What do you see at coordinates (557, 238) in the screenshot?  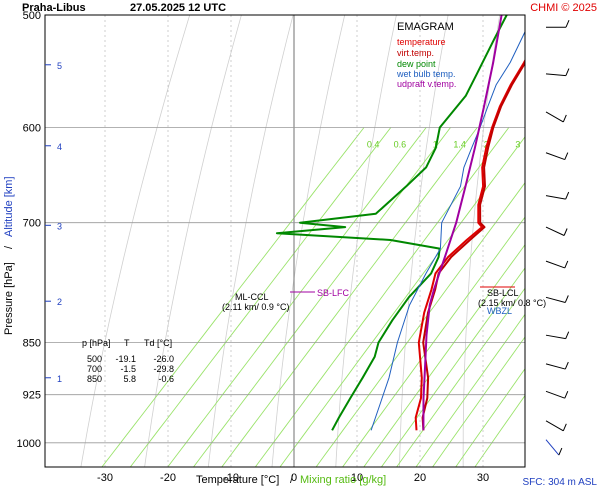 I see `wind-barbs-panel` at bounding box center [557, 238].